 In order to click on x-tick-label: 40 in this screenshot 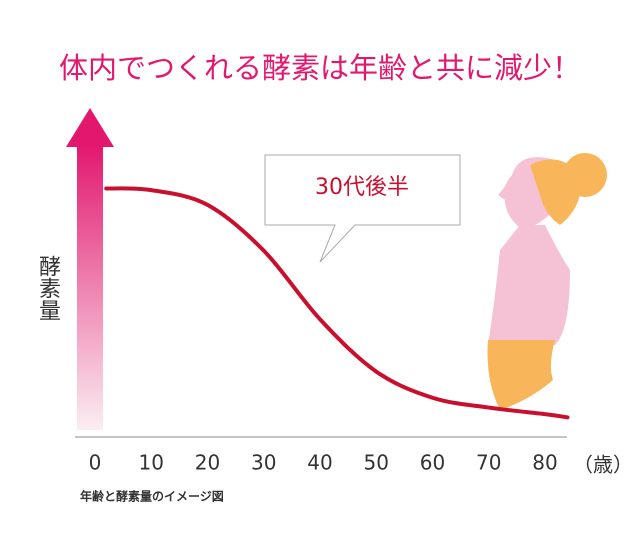, I will do `click(319, 463)`.